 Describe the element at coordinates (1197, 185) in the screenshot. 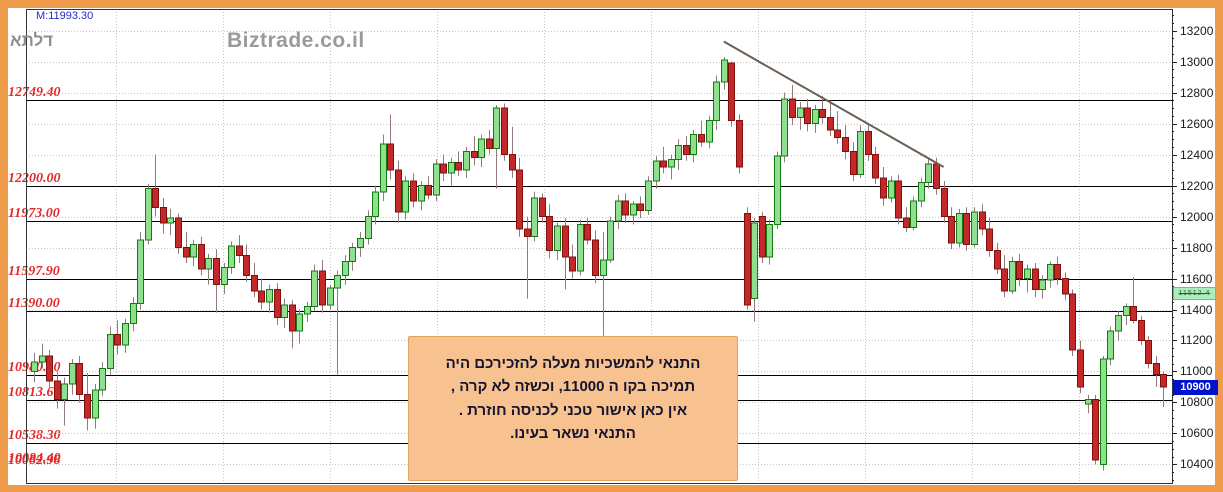

I see `y-axis-tick-label: 12200` at that location.